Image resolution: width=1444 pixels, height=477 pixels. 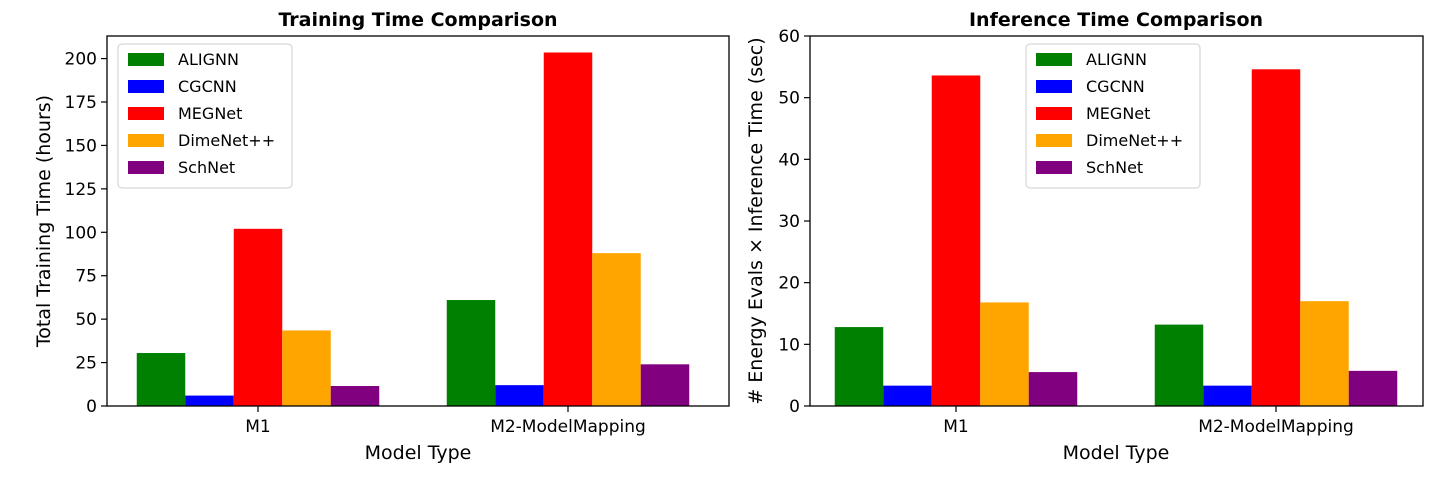 What do you see at coordinates (44, 221) in the screenshot?
I see `y-axis-label: Total Training Time (hours)` at bounding box center [44, 221].